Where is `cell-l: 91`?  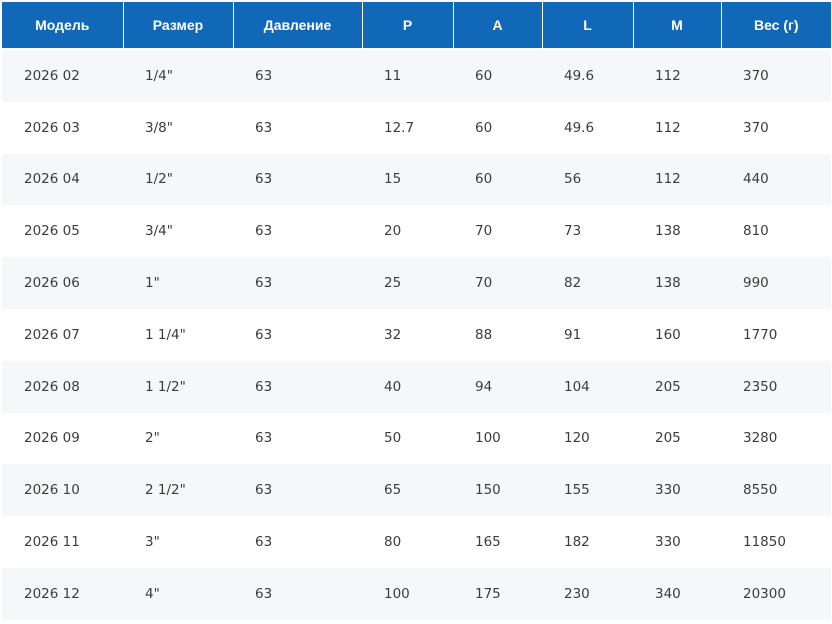 cell-l: 91 is located at coordinates (587, 334).